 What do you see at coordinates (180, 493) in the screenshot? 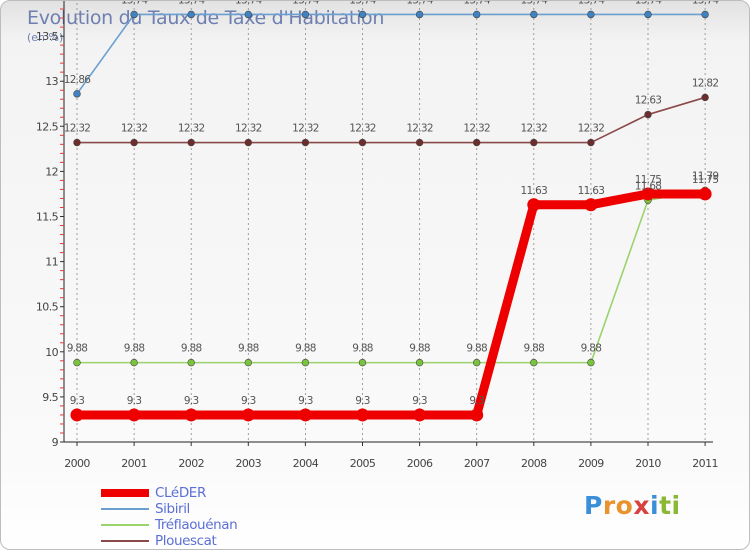
I see `legend-label-cleder: CLéDER` at bounding box center [180, 493].